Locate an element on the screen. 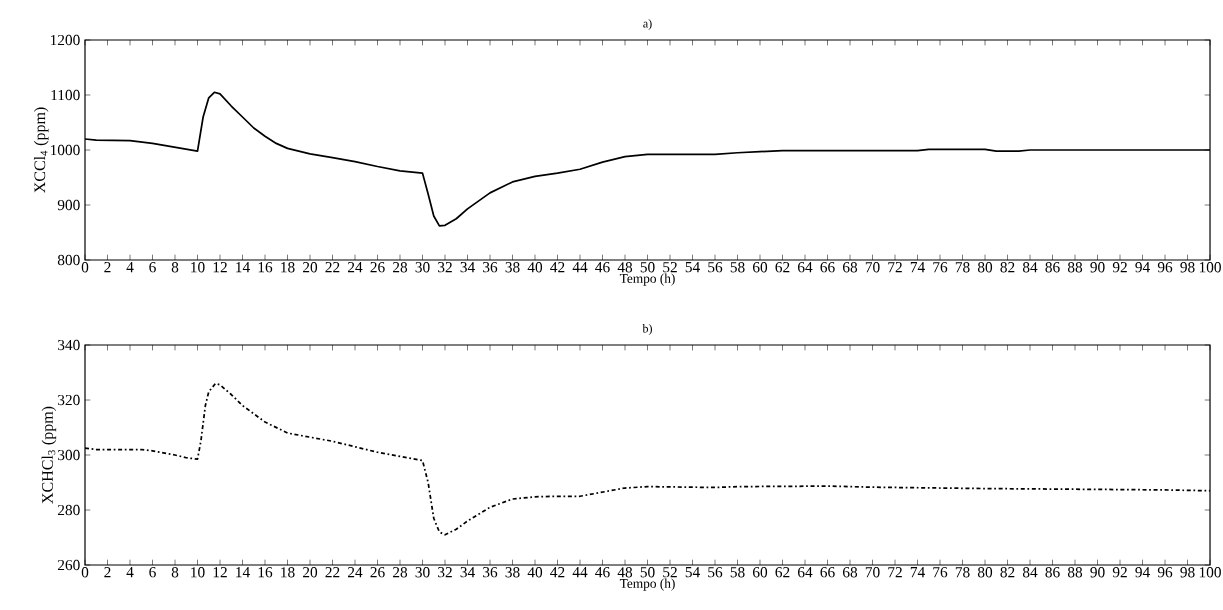 The width and height of the screenshot is (1223, 610). y-tick-label: 280 is located at coordinates (68, 510).